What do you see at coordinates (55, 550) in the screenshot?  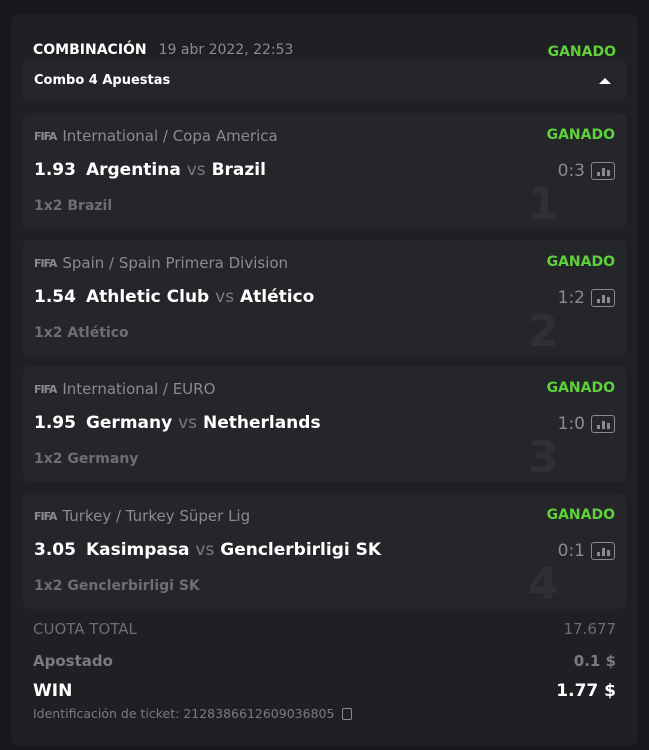 I see `odds: 3.05` at bounding box center [55, 550].